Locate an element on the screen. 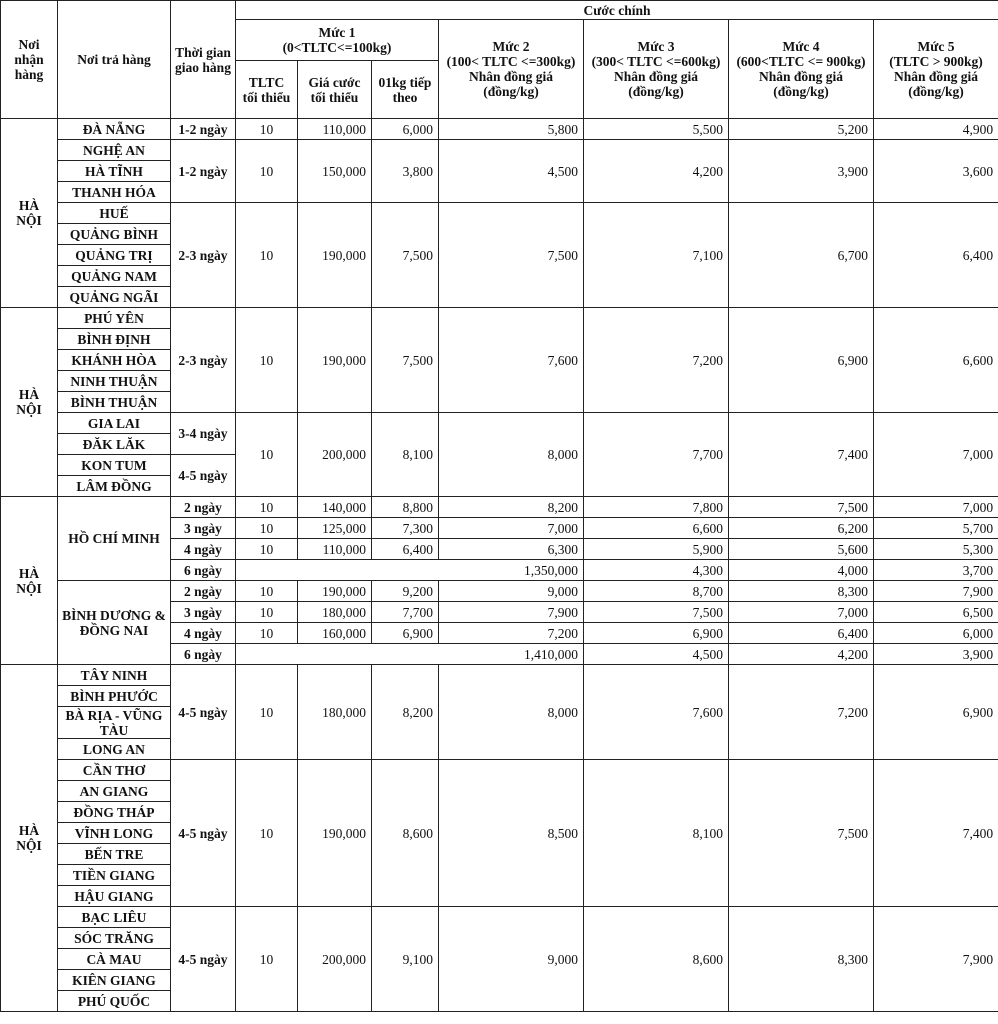 Image resolution: width=998 pixels, height=1024 pixels. tier-2-price: 8,200 is located at coordinates (511, 507).